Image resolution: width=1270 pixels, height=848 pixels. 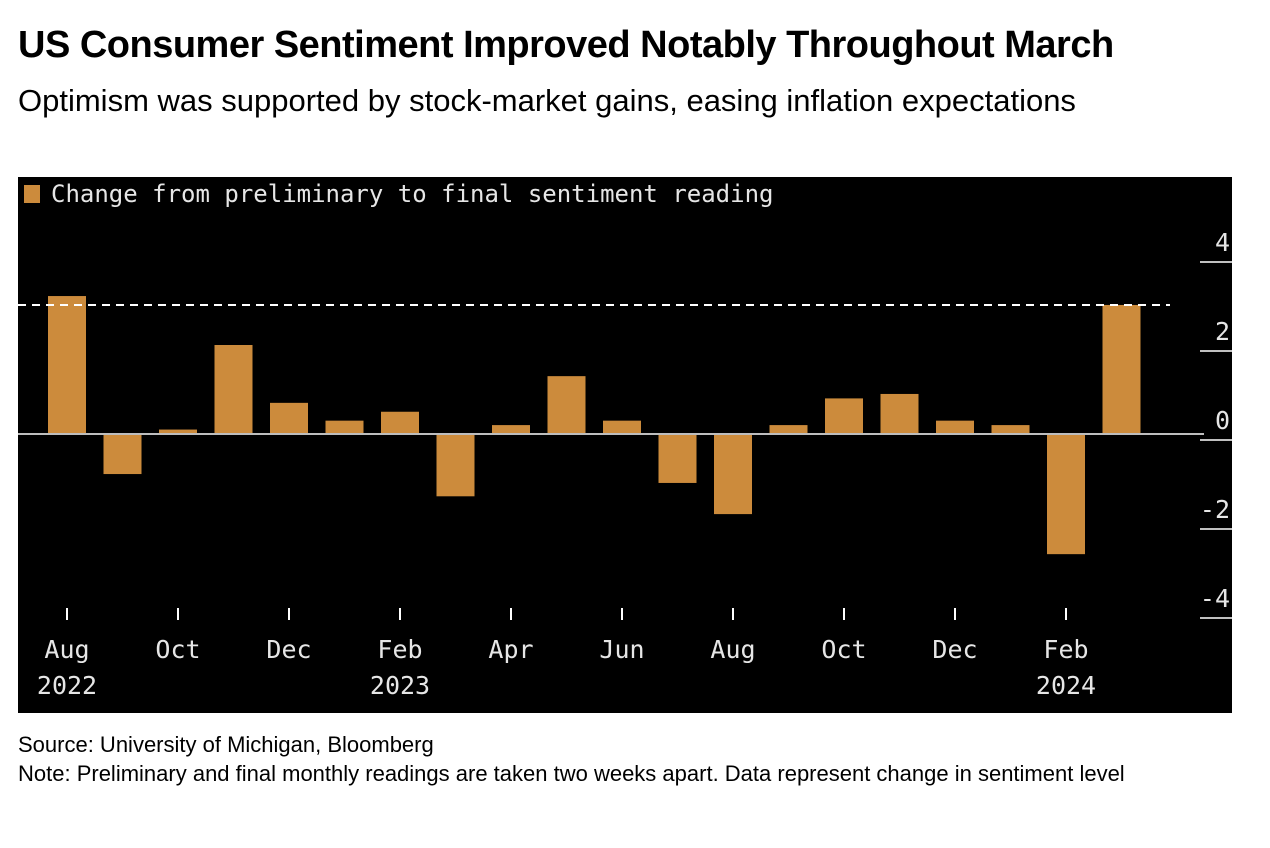 I want to click on bar-mar-2024, so click(x=1121, y=369).